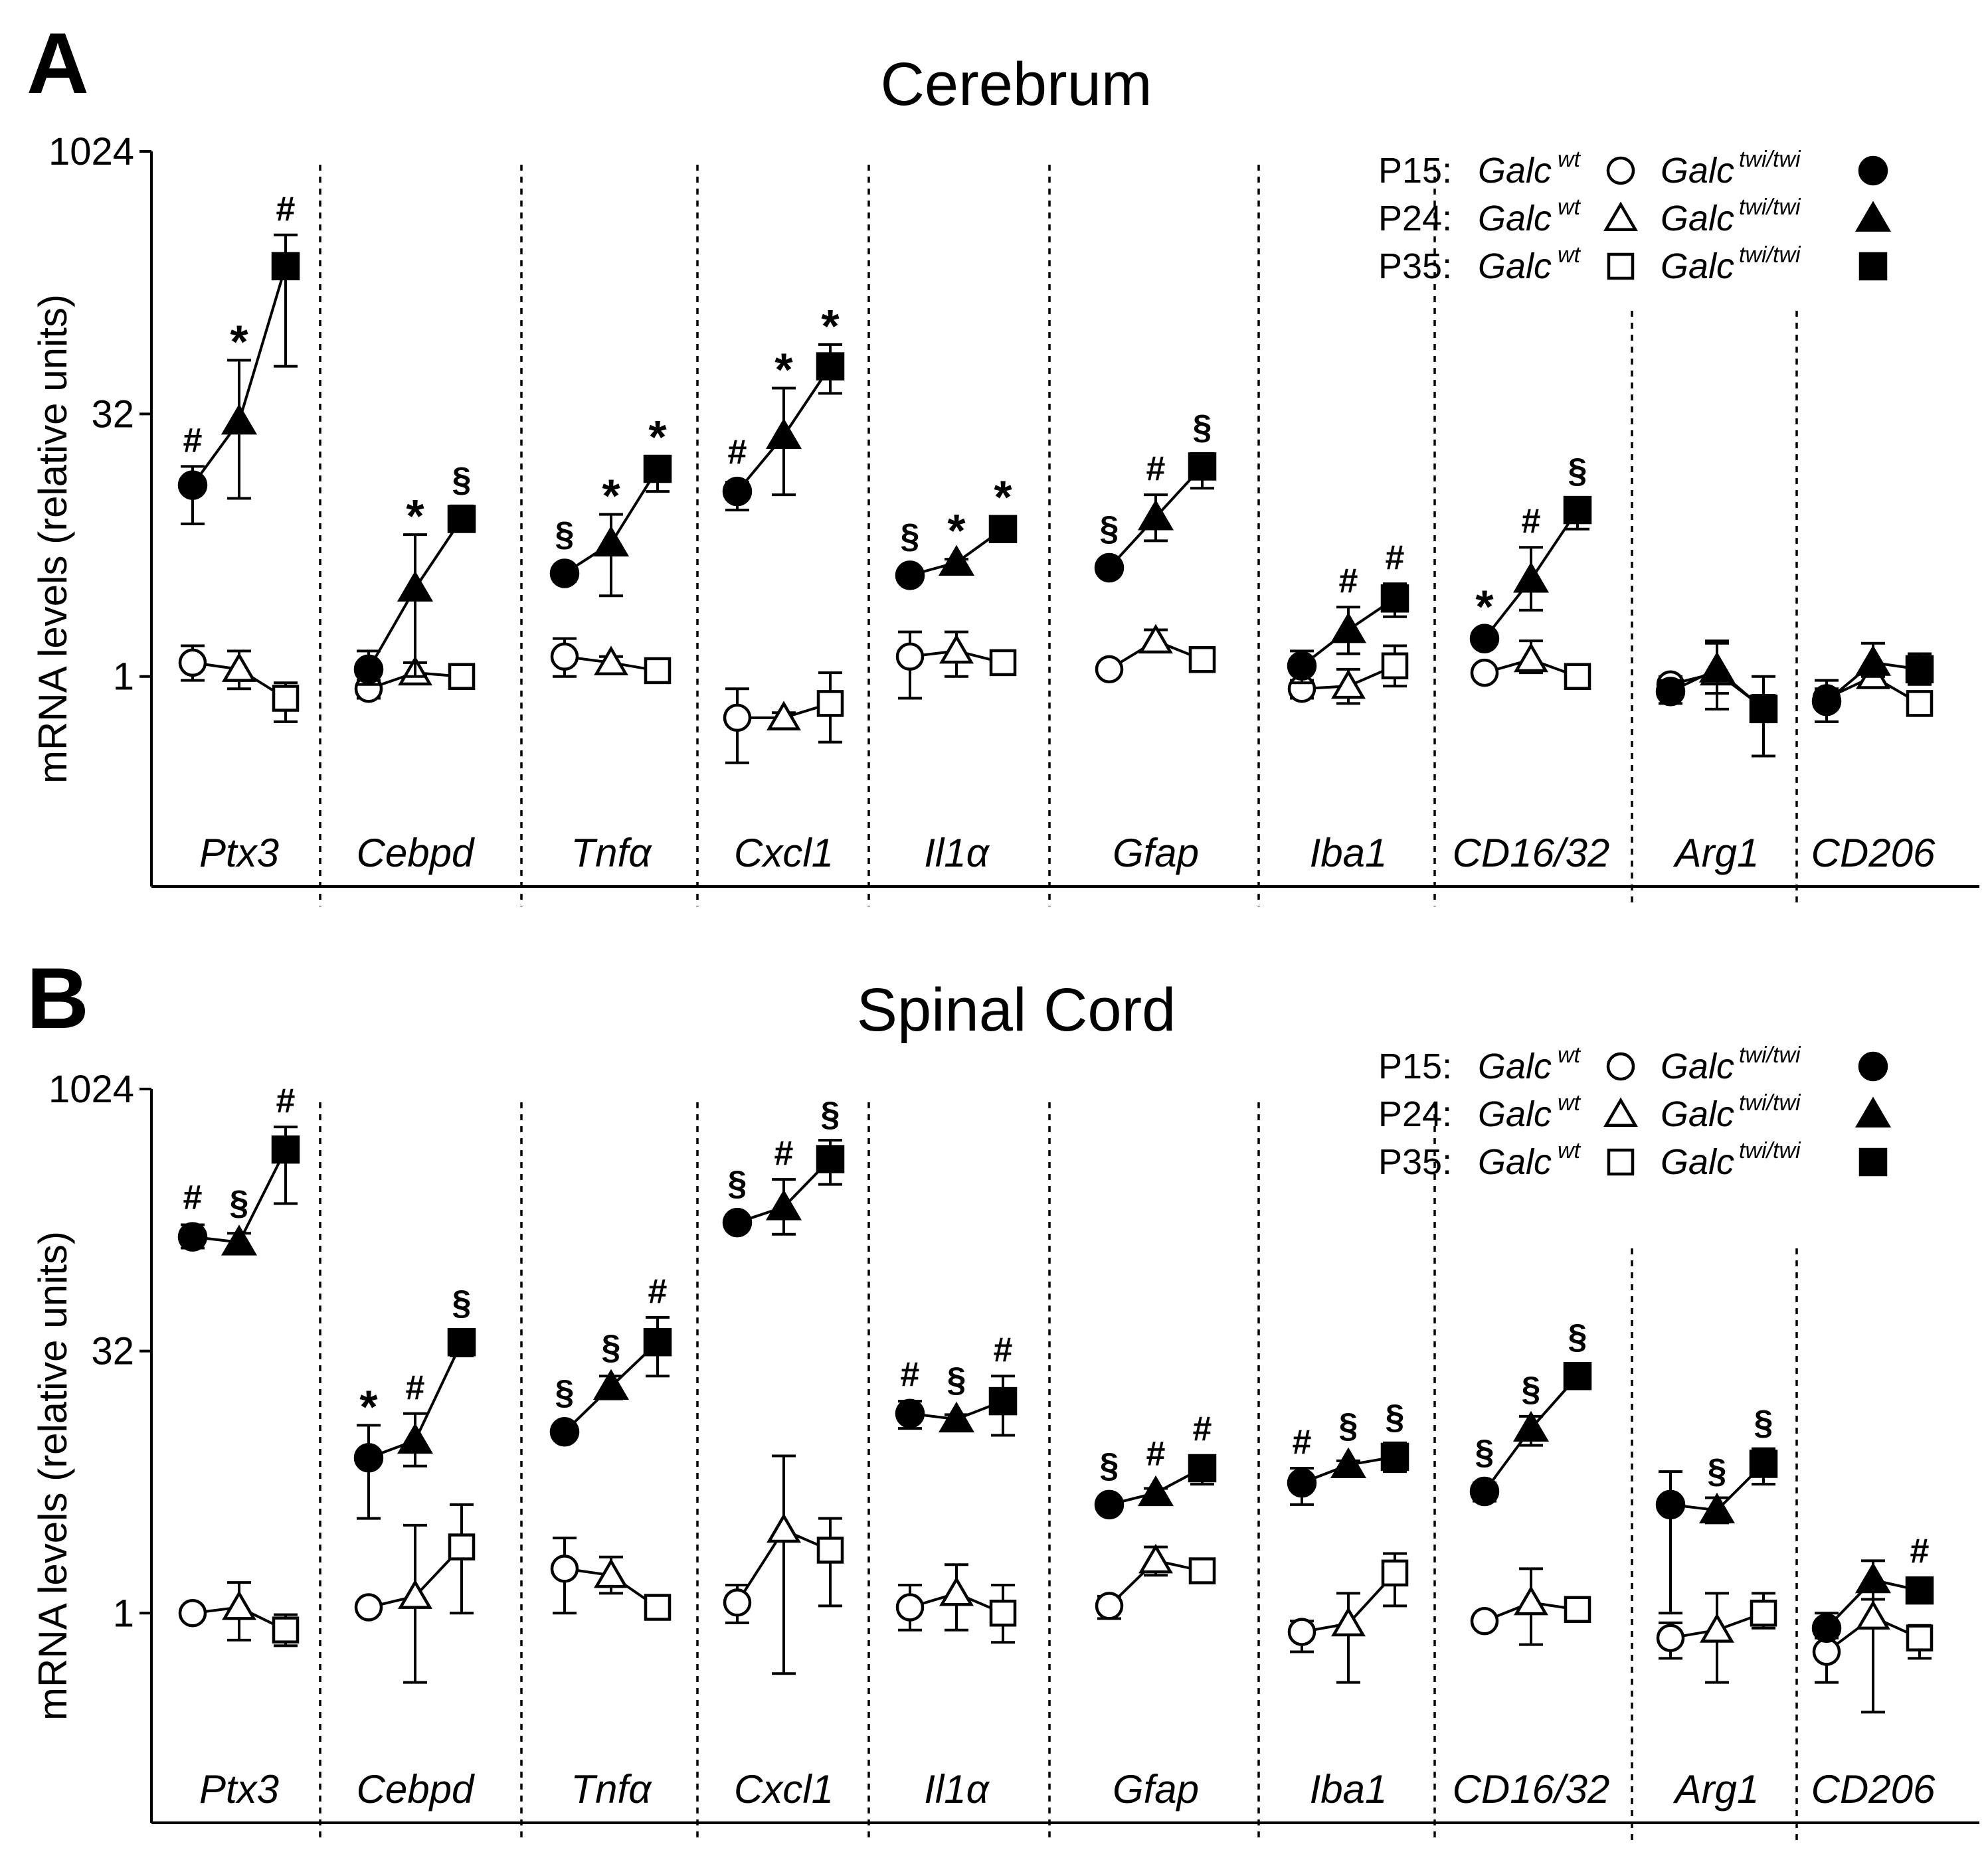 The image size is (1988, 1852). I want to click on gene-label: Cebpd, so click(416, 1789).